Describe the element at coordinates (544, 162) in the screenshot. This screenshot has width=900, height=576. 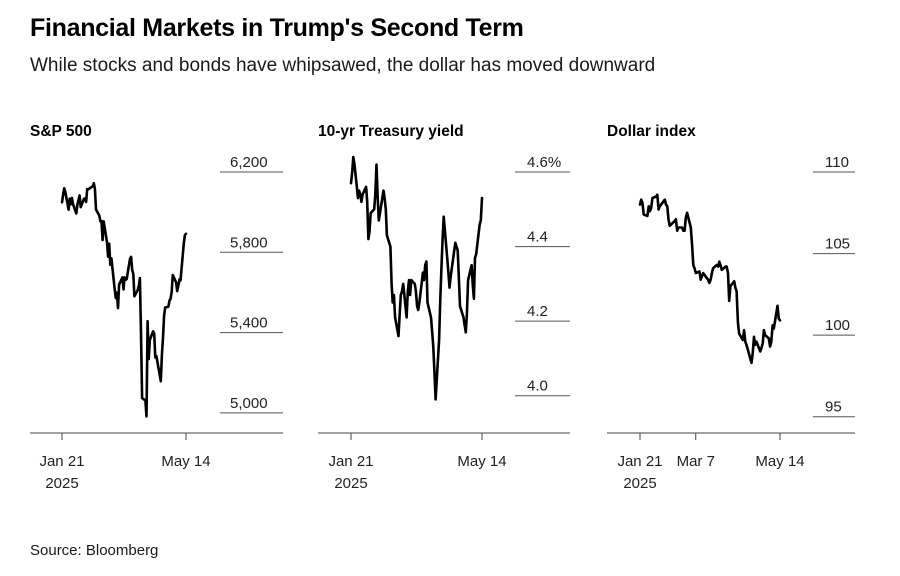
I see `y-tick-label: 4.6%` at that location.